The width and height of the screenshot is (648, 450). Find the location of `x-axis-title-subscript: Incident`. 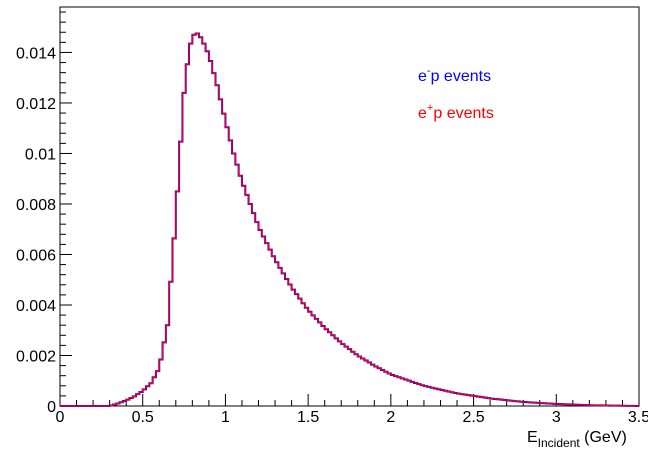

x-axis-title-subscript: Incident is located at coordinates (559, 443).